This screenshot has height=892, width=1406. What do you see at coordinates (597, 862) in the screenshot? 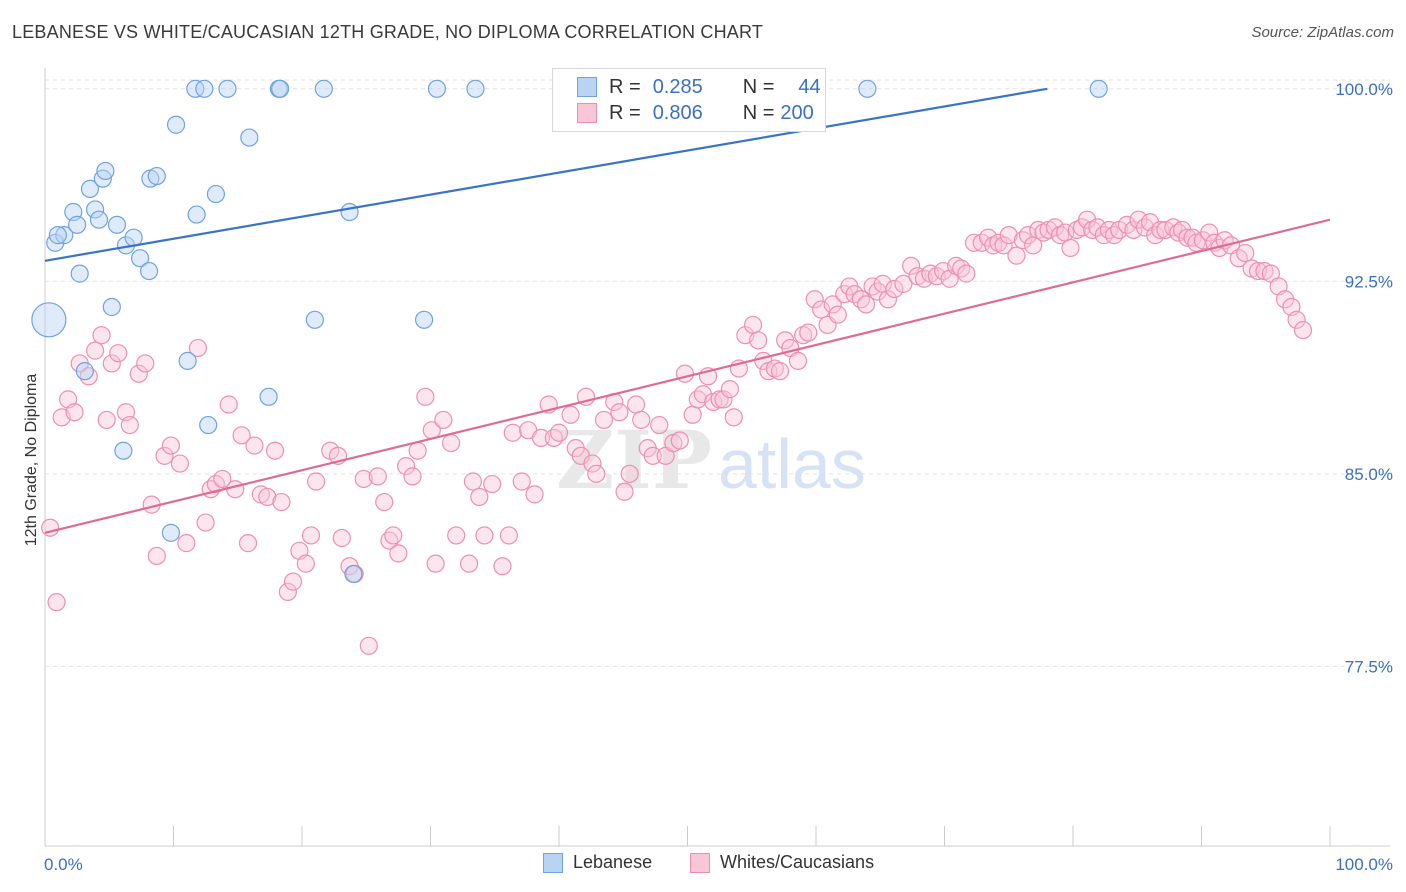
I see `legend-item-lebanese: Lebanese` at bounding box center [597, 862].